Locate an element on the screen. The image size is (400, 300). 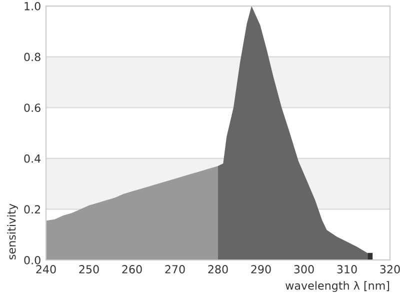
x-tick-label: 280 is located at coordinates (218, 269).